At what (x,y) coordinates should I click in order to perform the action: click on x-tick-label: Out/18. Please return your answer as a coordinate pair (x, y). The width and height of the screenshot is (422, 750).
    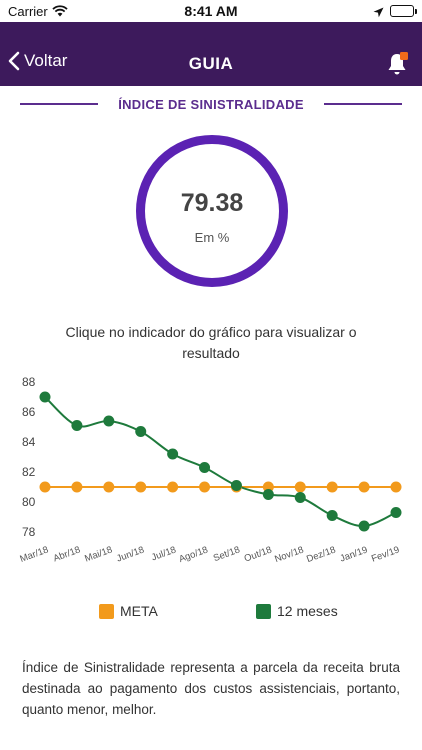
    Looking at the image, I should click on (258, 554).